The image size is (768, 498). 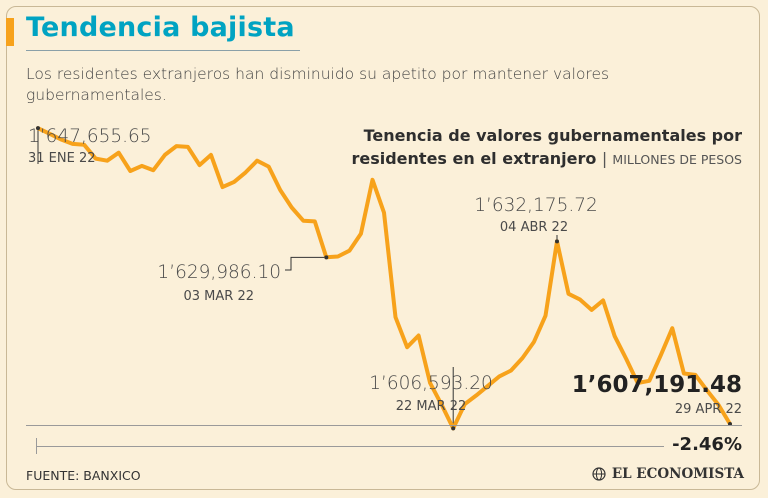 What do you see at coordinates (10, 32) in the screenshot?
I see `accent-bar` at bounding box center [10, 32].